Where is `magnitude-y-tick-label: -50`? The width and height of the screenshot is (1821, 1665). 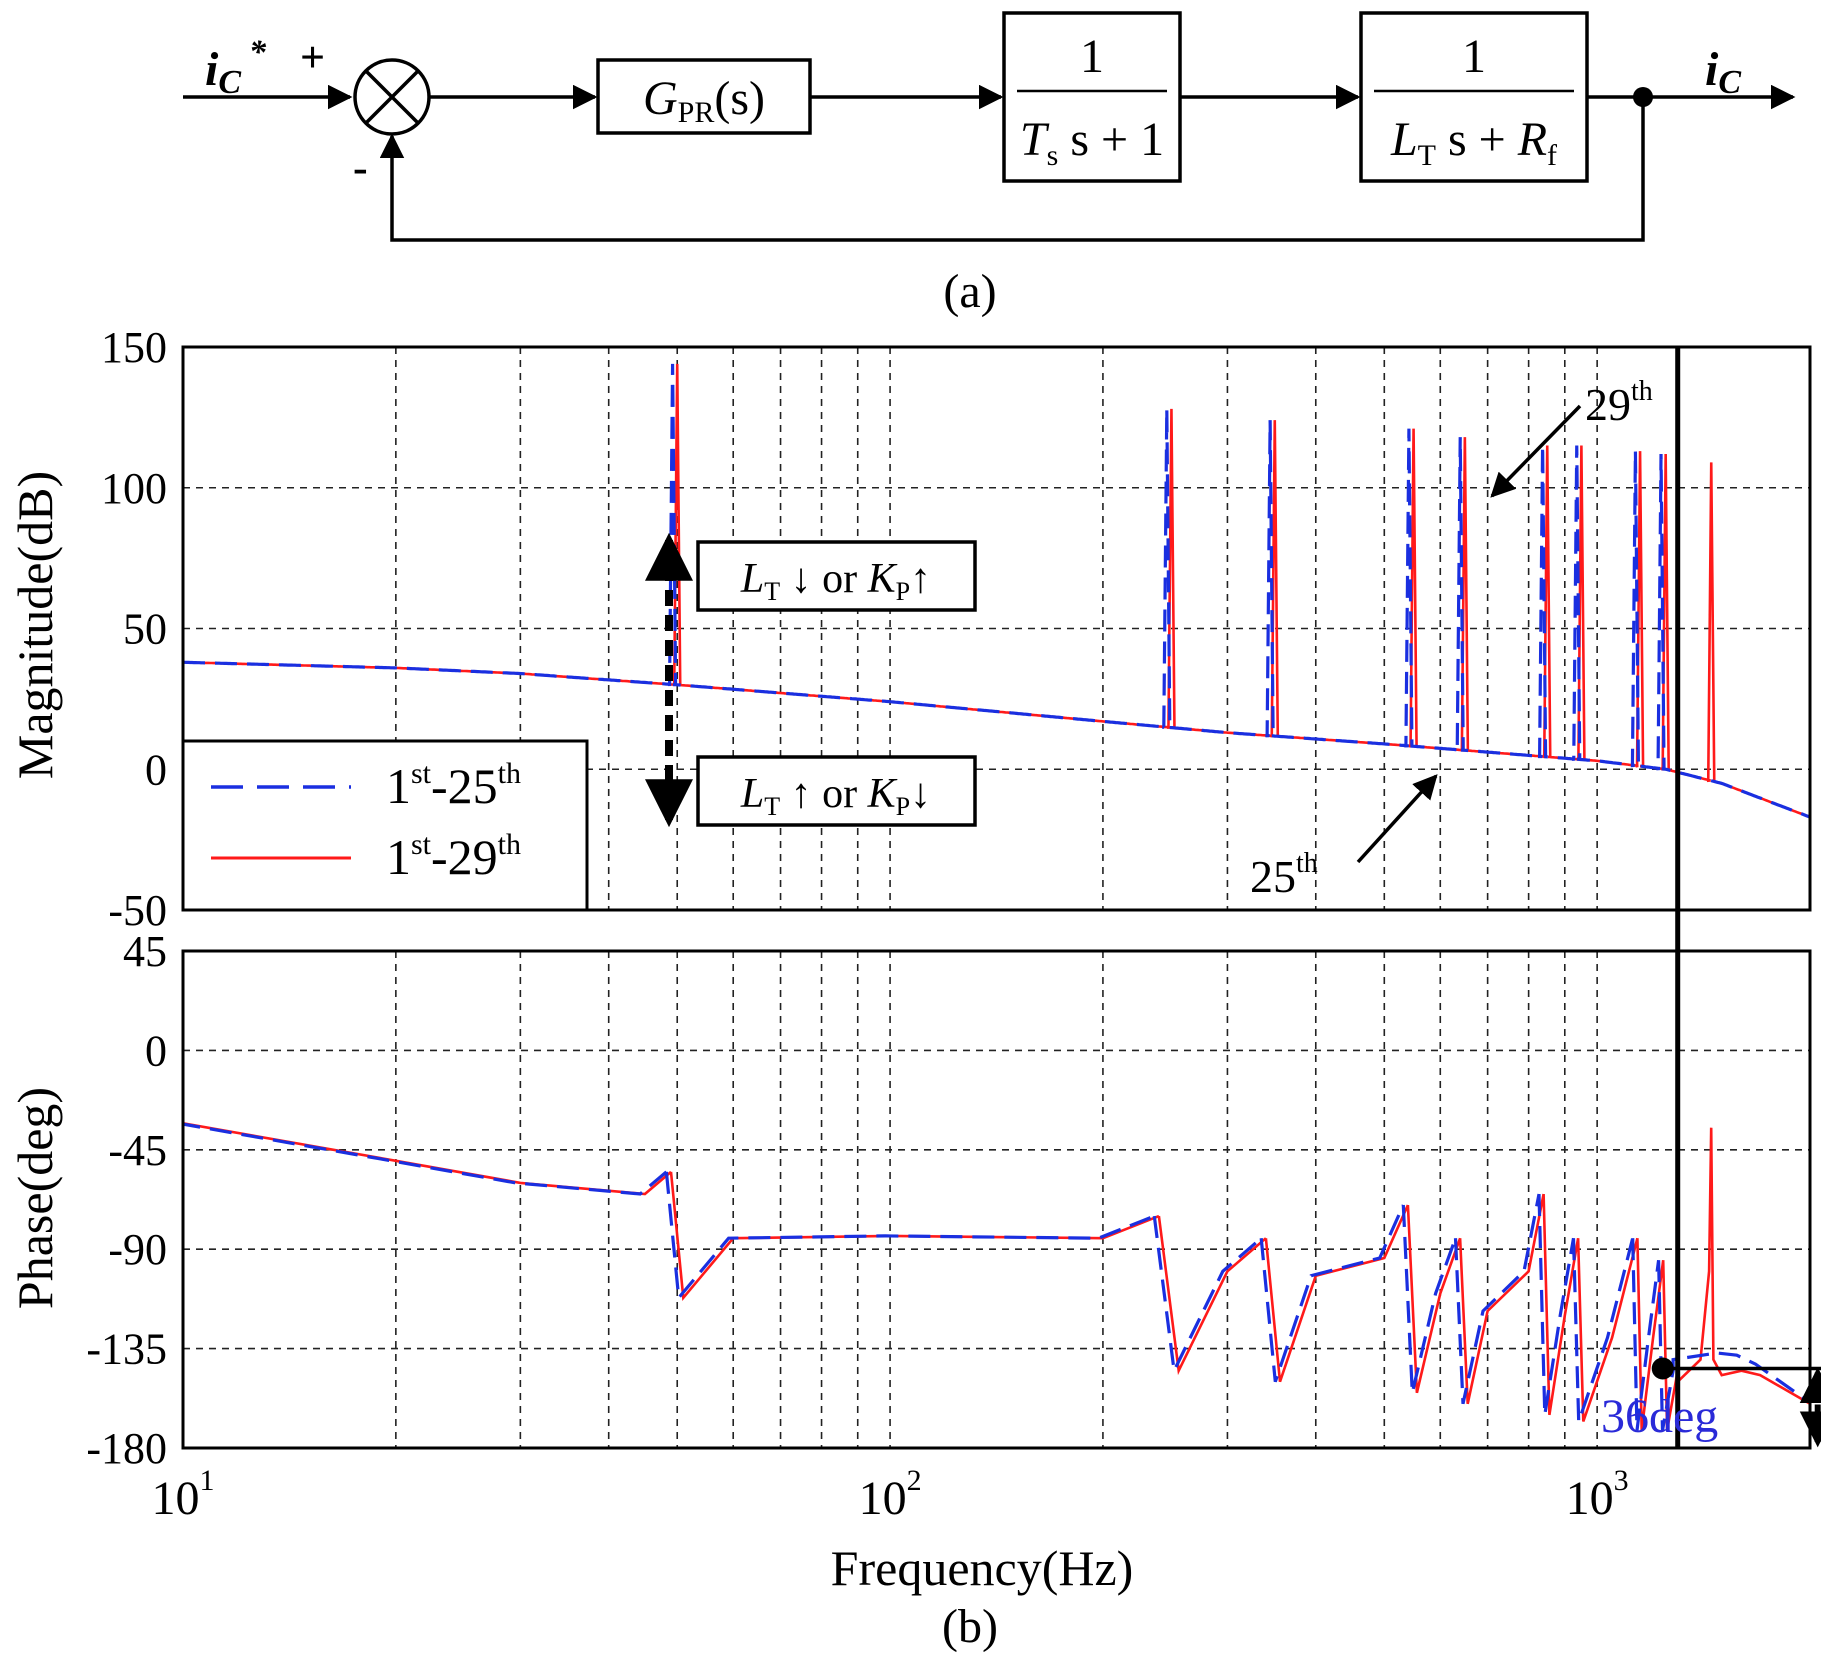
magnitude-y-tick-label: -50 is located at coordinates (137, 910).